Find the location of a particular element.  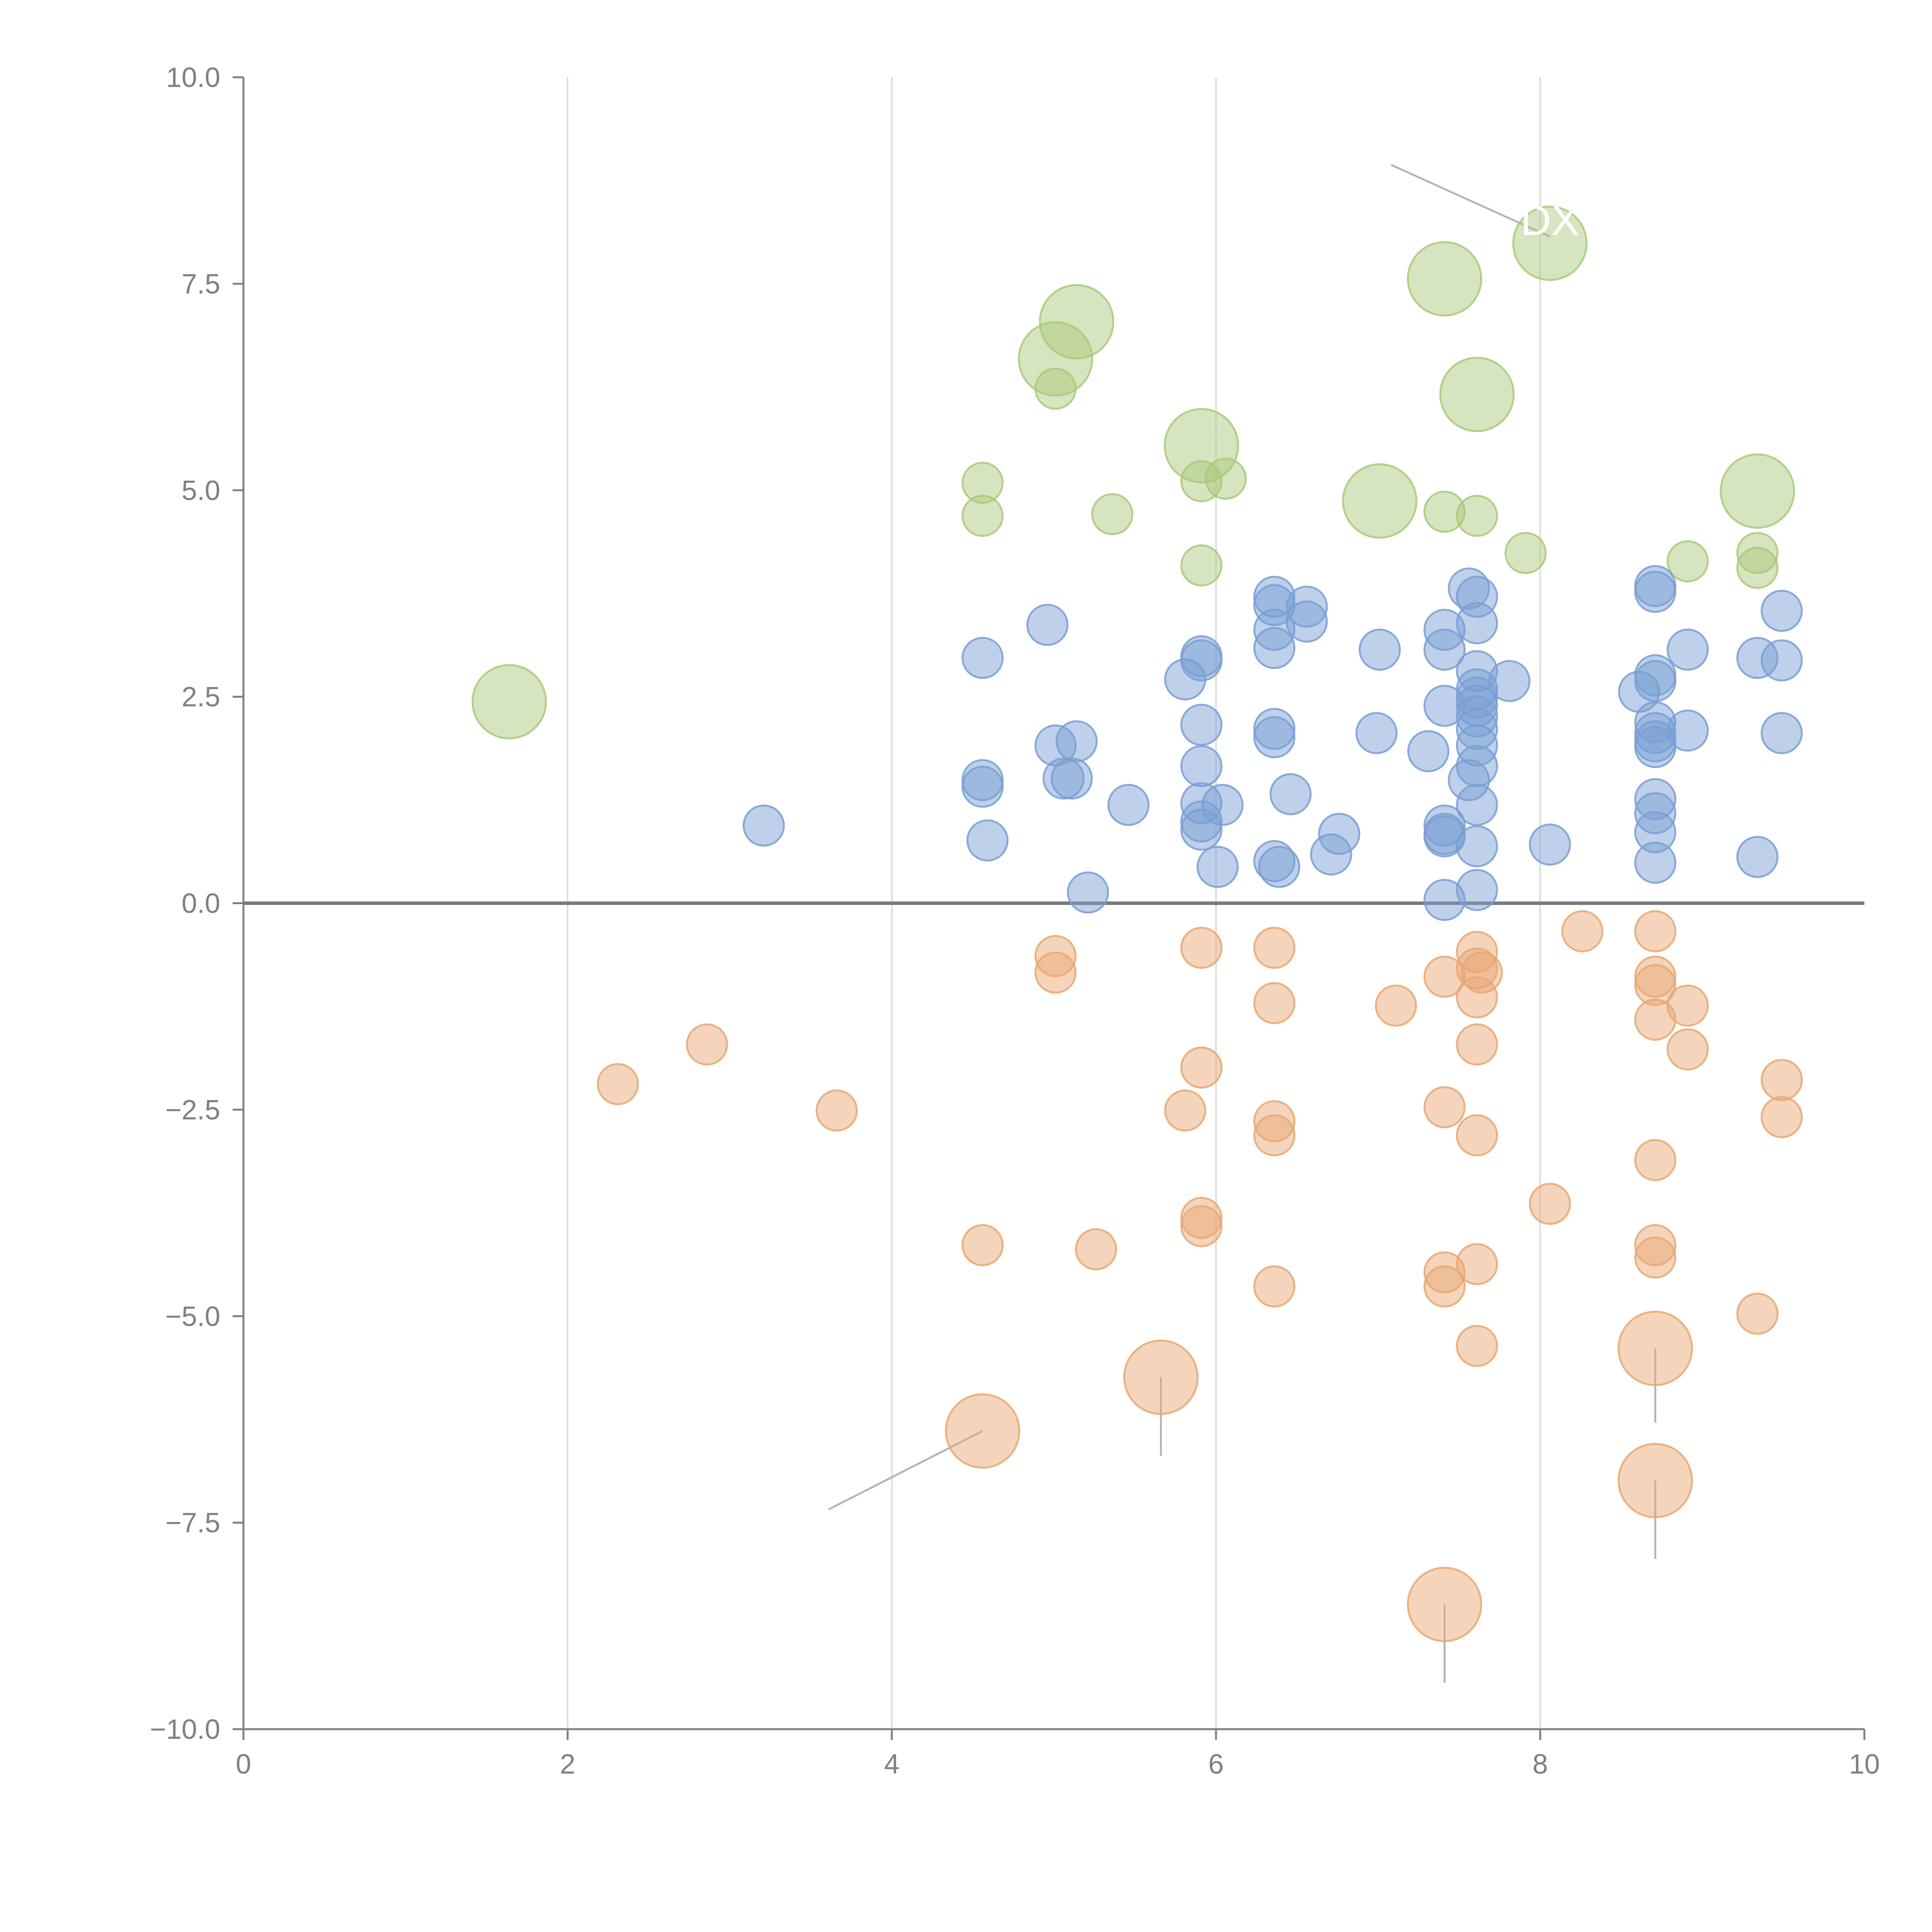

y-tick-label: −5.0 is located at coordinates (192, 1317).